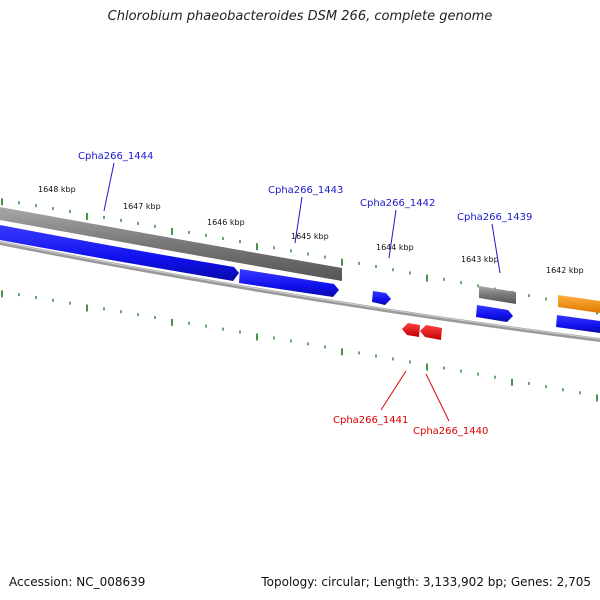  Describe the element at coordinates (397, 203) in the screenshot. I see `gene-label-cpha266-1442: Cpha266_1442` at that location.